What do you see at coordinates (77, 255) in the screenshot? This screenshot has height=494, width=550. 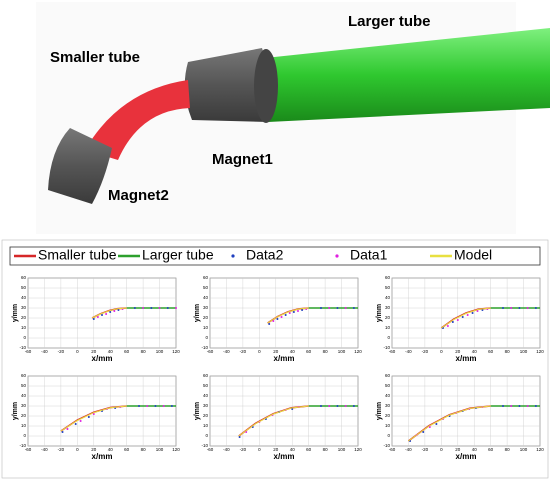 I see `legend-label: Smaller tube` at bounding box center [77, 255].